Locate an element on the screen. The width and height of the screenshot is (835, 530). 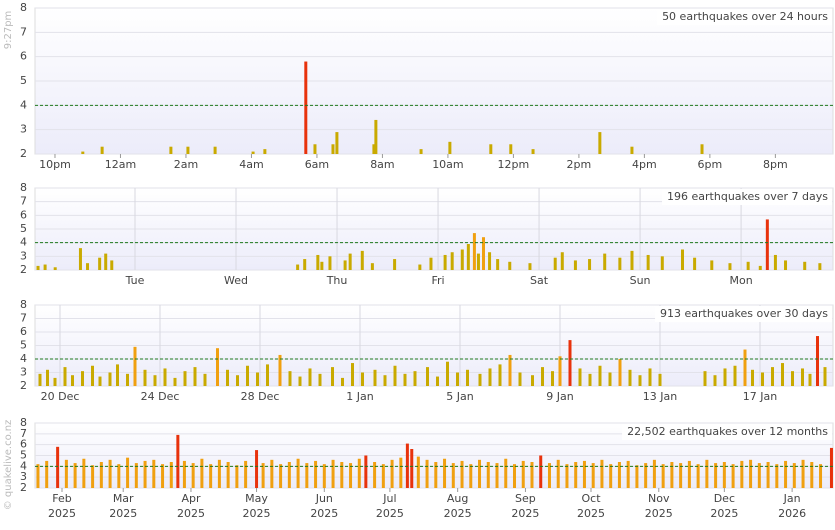
summary-box is located at coordinates (744, 17).